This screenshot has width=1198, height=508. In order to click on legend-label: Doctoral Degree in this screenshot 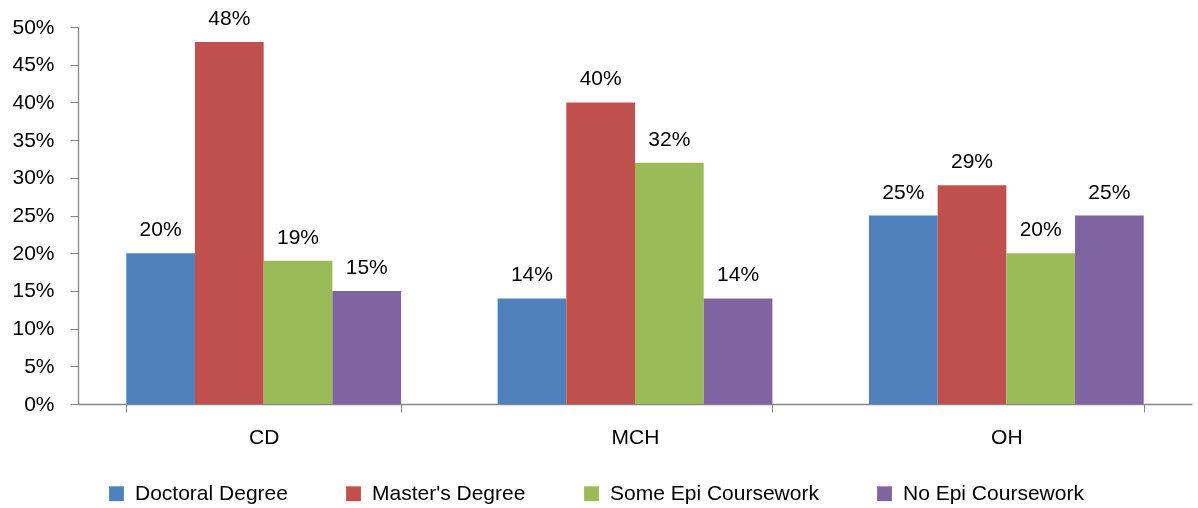, I will do `click(211, 492)`.